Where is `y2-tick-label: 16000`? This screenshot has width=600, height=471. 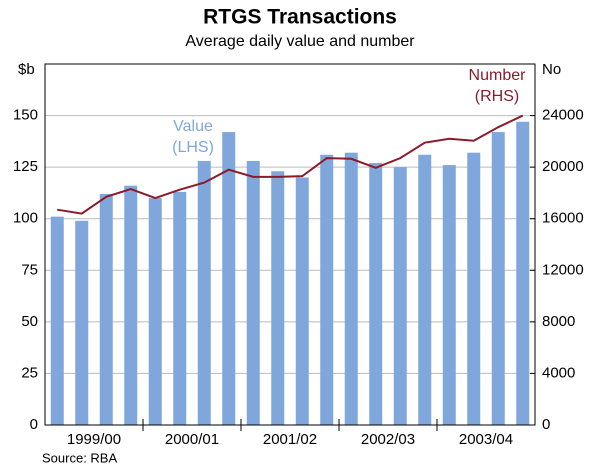 y2-tick-label: 16000 is located at coordinates (563, 218).